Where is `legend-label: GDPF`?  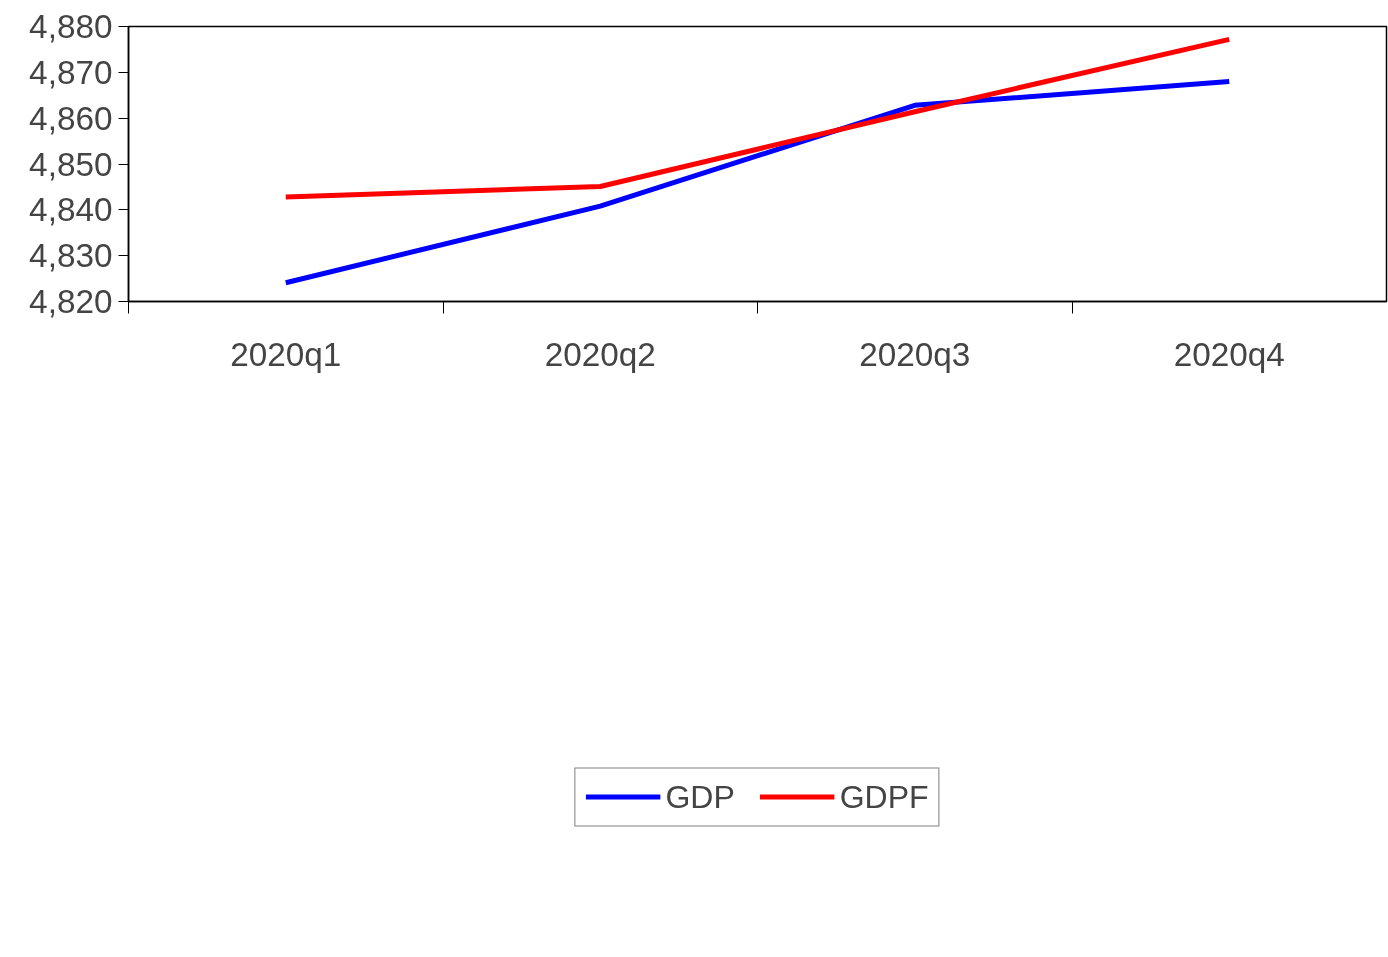
legend-label: GDPF is located at coordinates (884, 797).